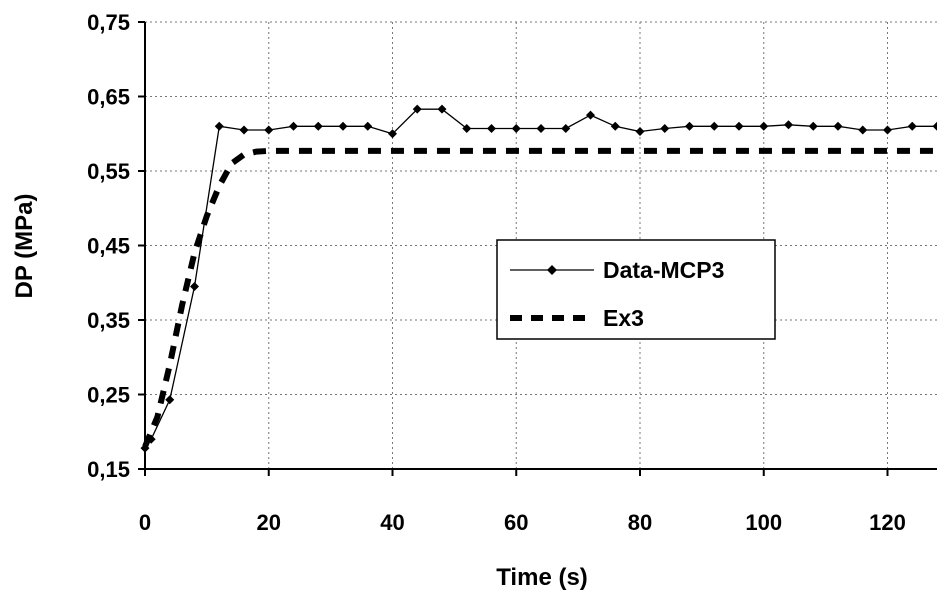 The image size is (937, 597). I want to click on x-tick-label: 100, so click(763, 522).